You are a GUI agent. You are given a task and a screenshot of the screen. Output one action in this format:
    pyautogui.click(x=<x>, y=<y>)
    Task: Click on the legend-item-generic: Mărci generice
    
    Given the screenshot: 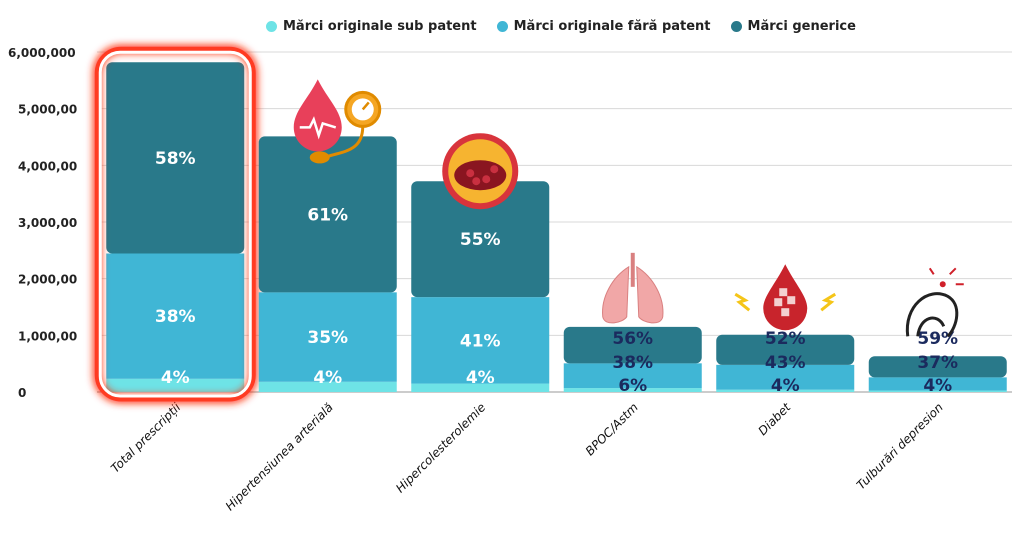 What is the action you would take?
    pyautogui.click(x=793, y=26)
    